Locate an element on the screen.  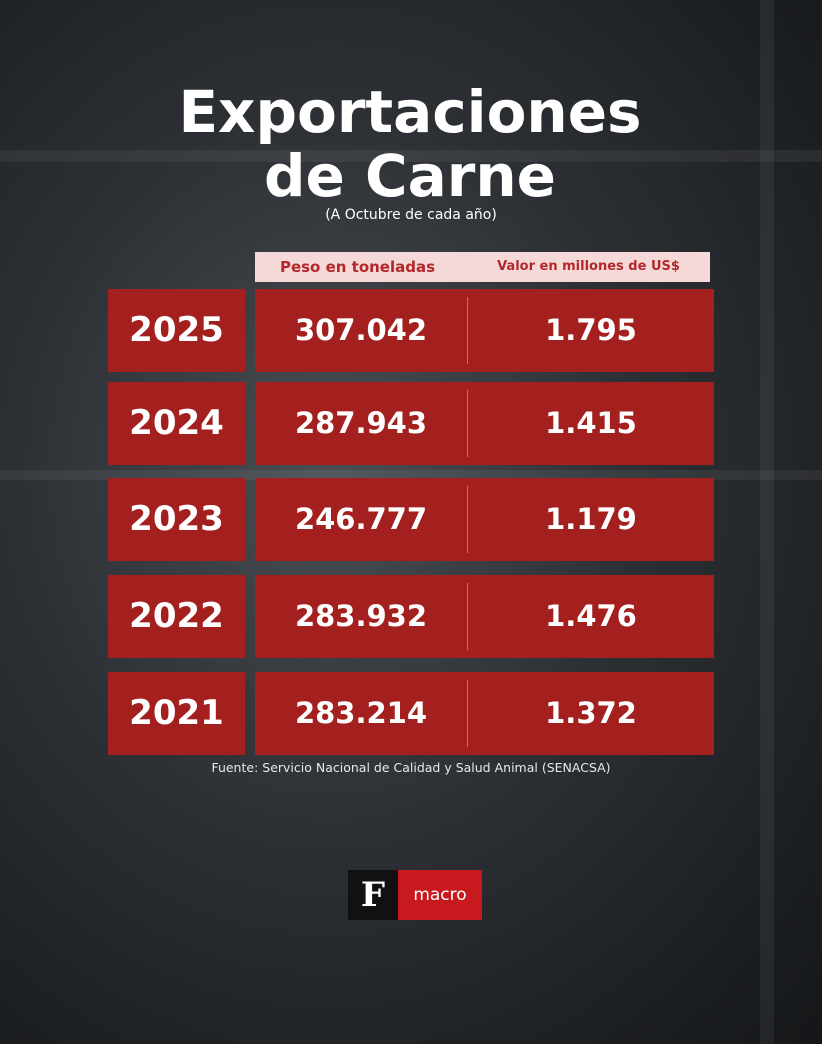
data-row: 246.777 1.179 is located at coordinates (484, 519).